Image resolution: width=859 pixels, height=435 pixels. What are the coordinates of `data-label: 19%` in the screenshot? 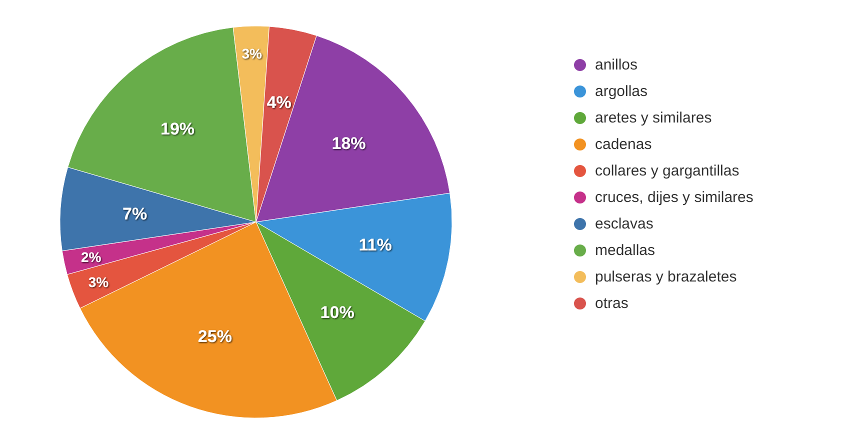 It's located at (177, 129).